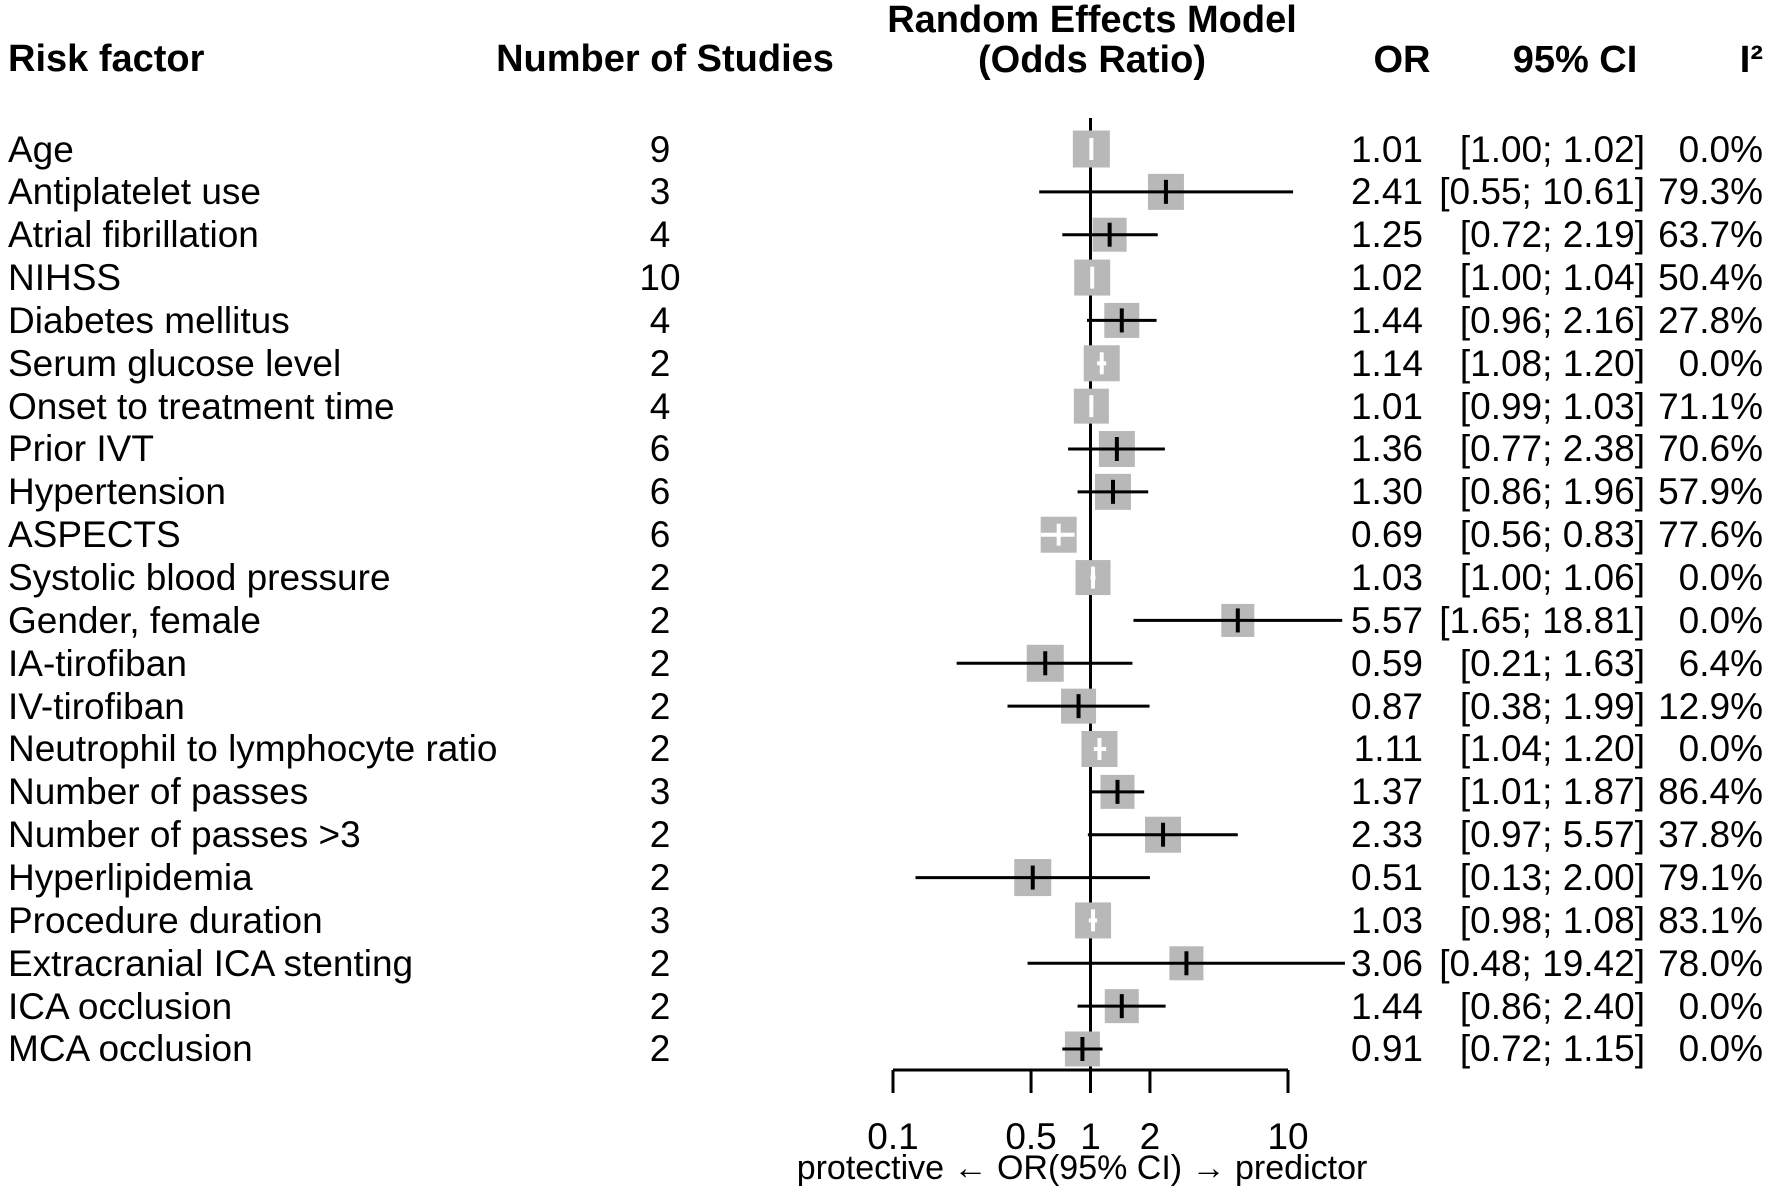  I want to click on ci-value: [1.08; 1.20], so click(1552, 363).